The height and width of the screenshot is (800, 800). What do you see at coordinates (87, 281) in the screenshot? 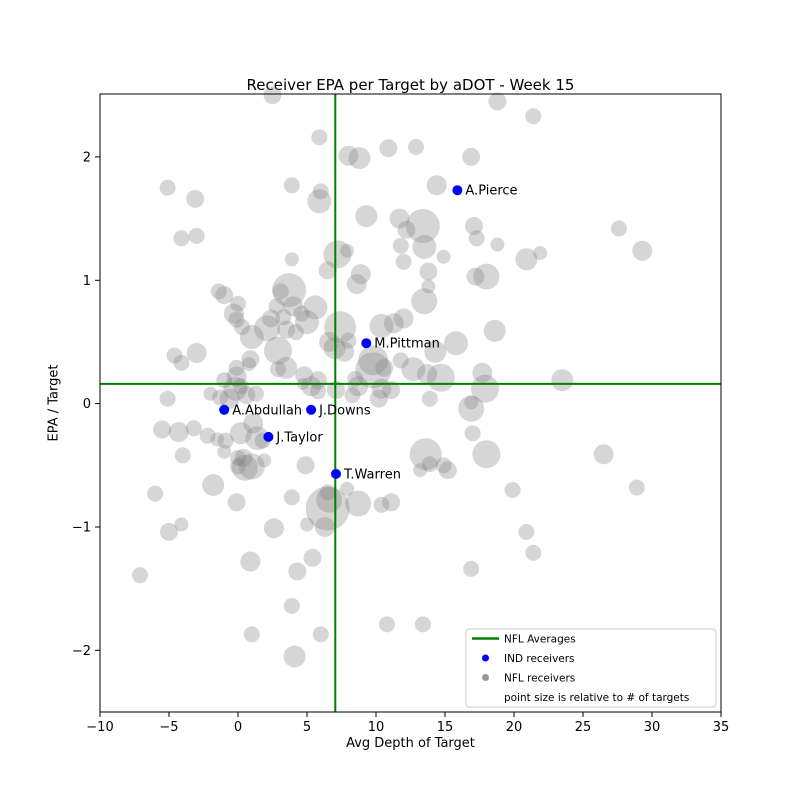
I see `y-tick-label: 1` at bounding box center [87, 281].